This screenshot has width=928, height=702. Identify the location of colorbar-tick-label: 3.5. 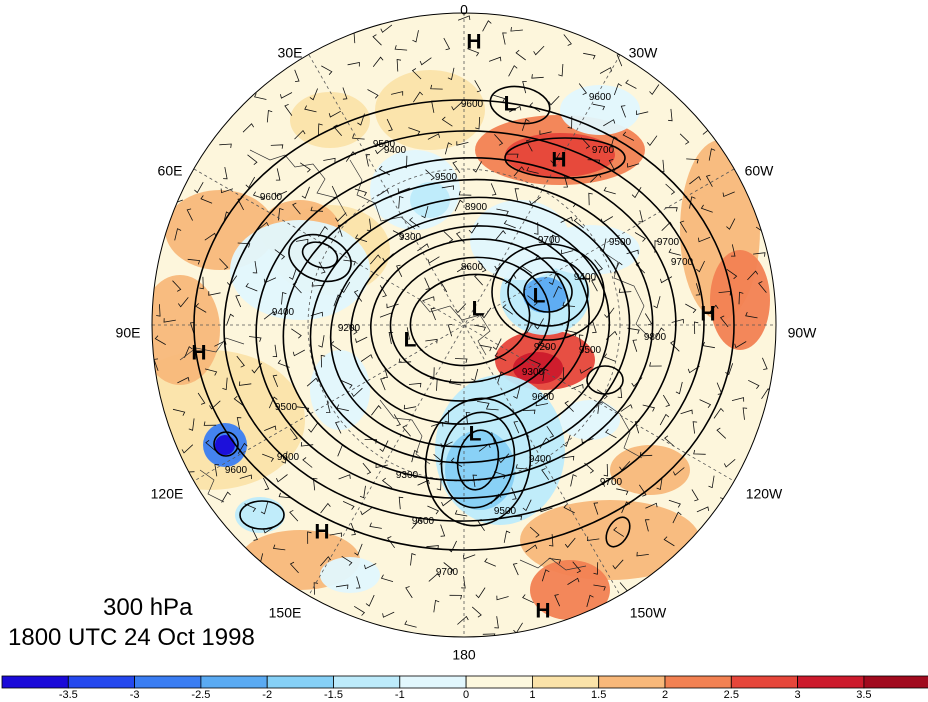
(863, 695).